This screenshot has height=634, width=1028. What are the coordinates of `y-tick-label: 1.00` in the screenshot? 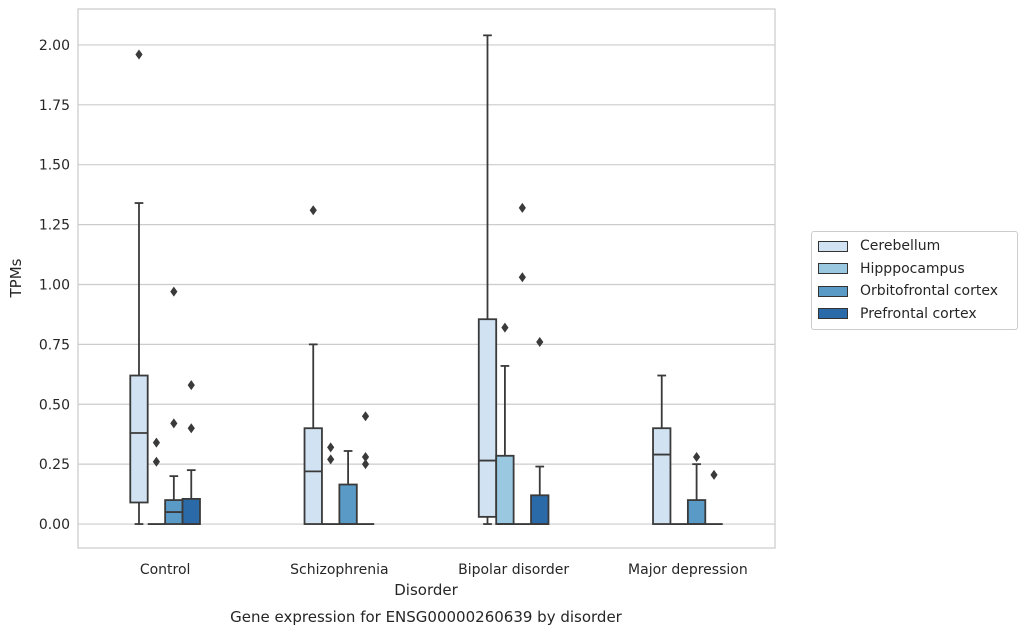 It's located at (54, 285).